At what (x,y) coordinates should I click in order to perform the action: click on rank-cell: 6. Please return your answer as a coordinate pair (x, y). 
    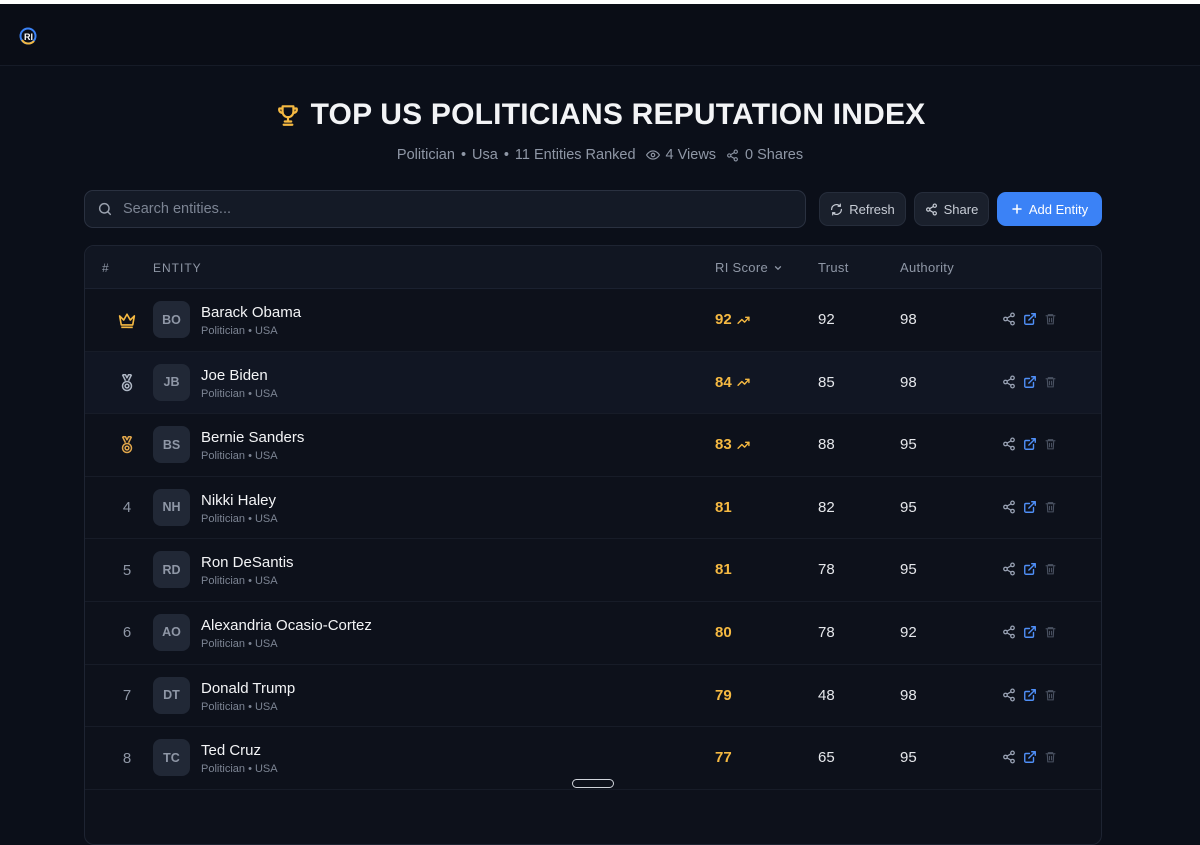
    Looking at the image, I should click on (127, 633).